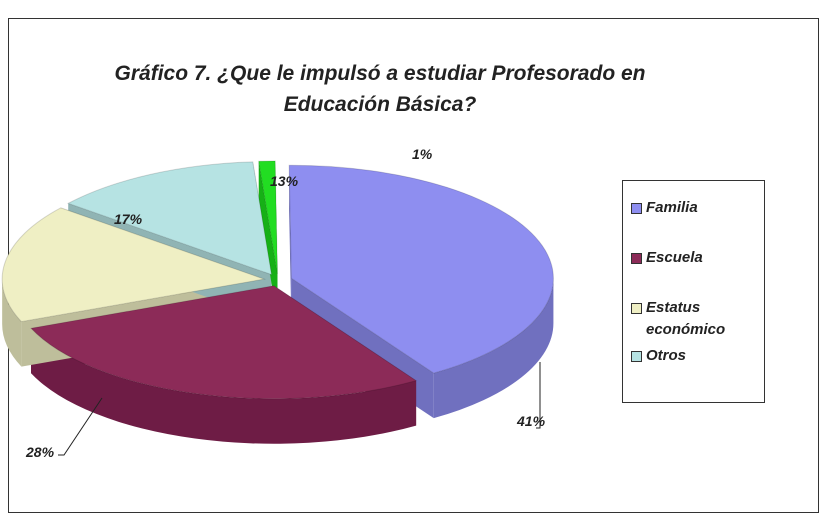 Image resolution: width=828 pixels, height=517 pixels. Describe the element at coordinates (686, 318) in the screenshot. I see `legend-label: Estatus económico` at that location.